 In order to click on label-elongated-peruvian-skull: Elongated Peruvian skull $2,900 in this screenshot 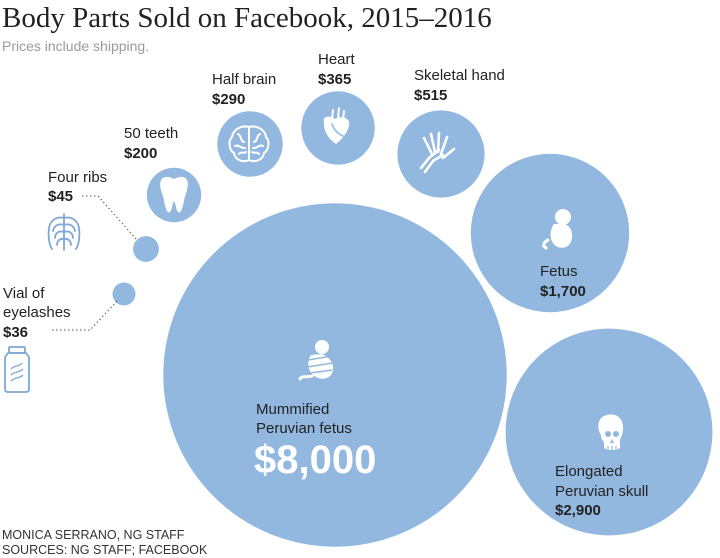, I will do `click(601, 491)`.